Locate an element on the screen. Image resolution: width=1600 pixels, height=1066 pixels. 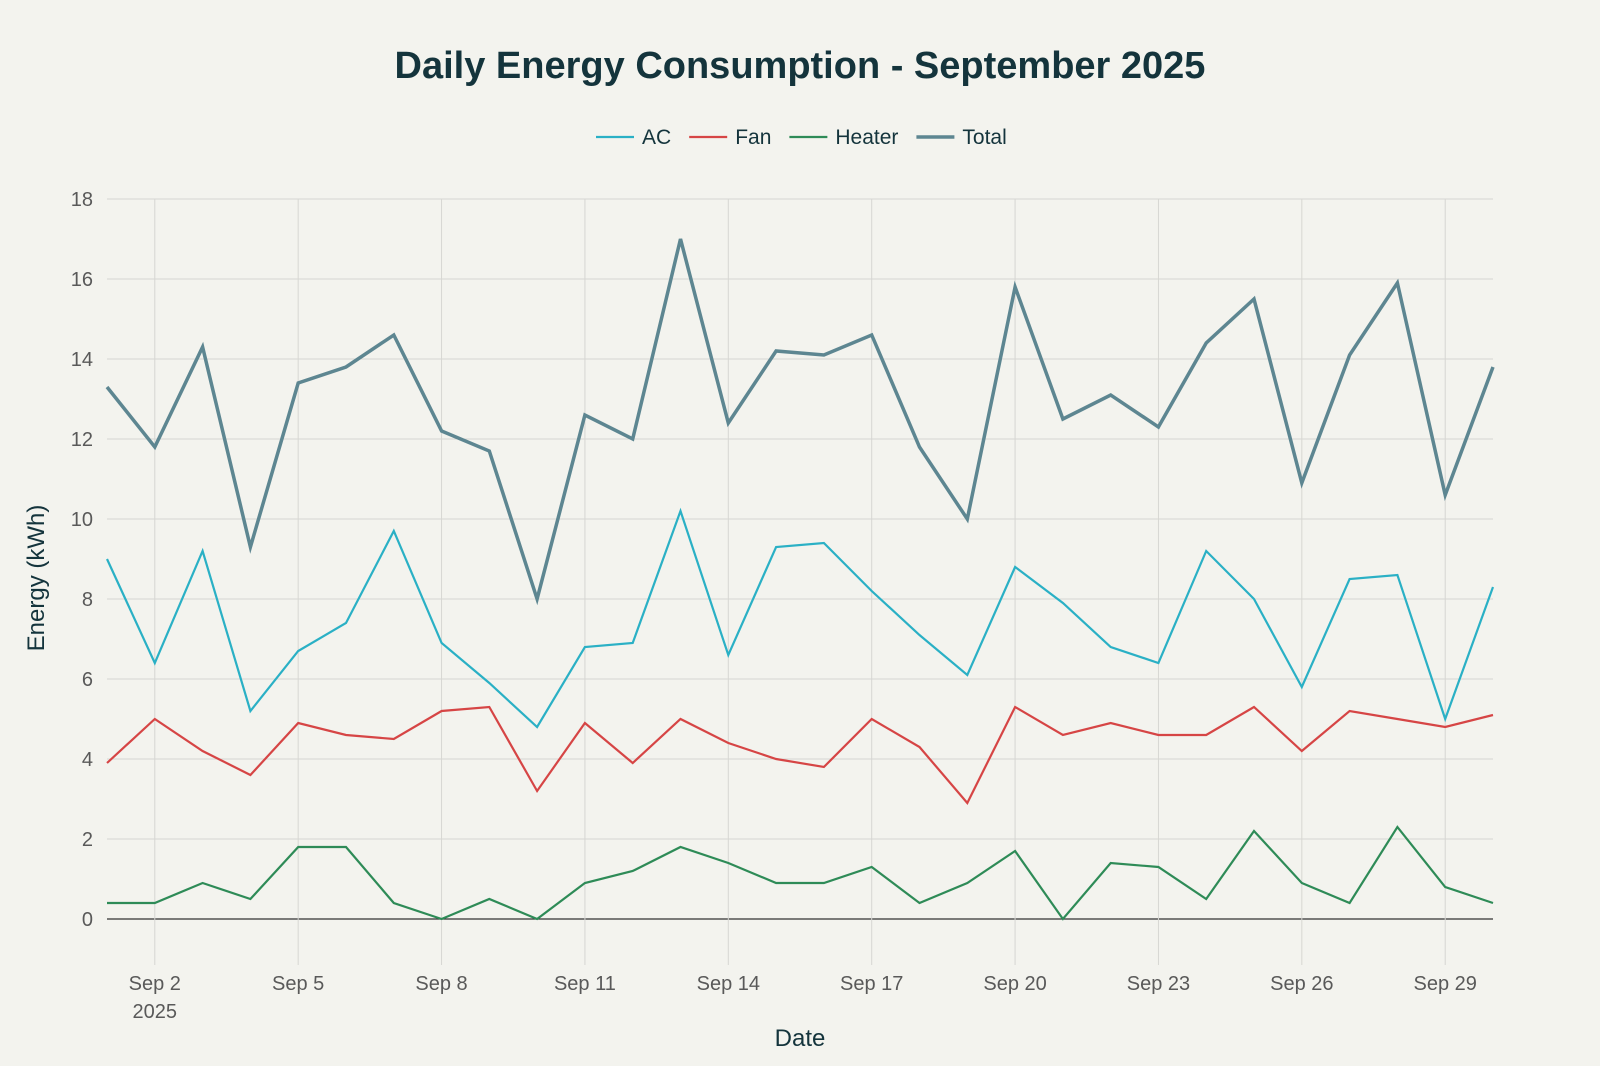
x-tick-label: Sep 23 is located at coordinates (1158, 984).